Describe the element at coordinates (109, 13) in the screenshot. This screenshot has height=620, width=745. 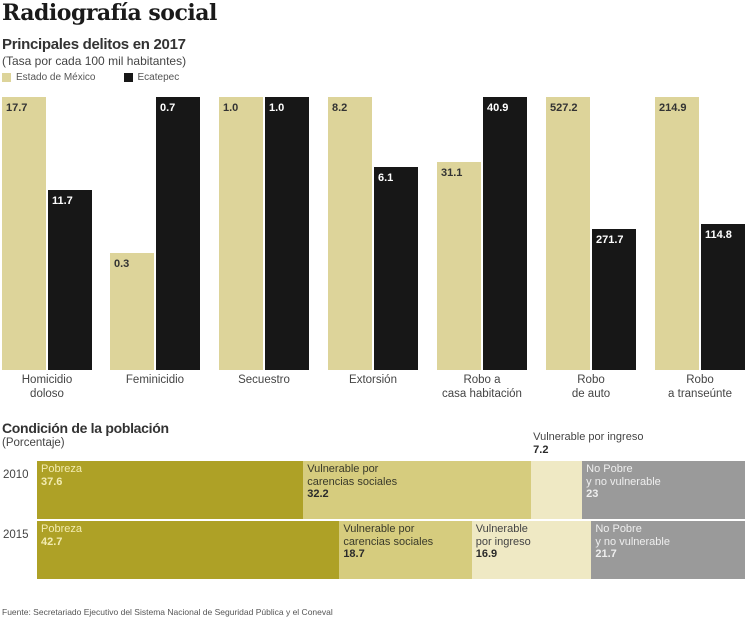
I see `page-title: Radiografía social` at that location.